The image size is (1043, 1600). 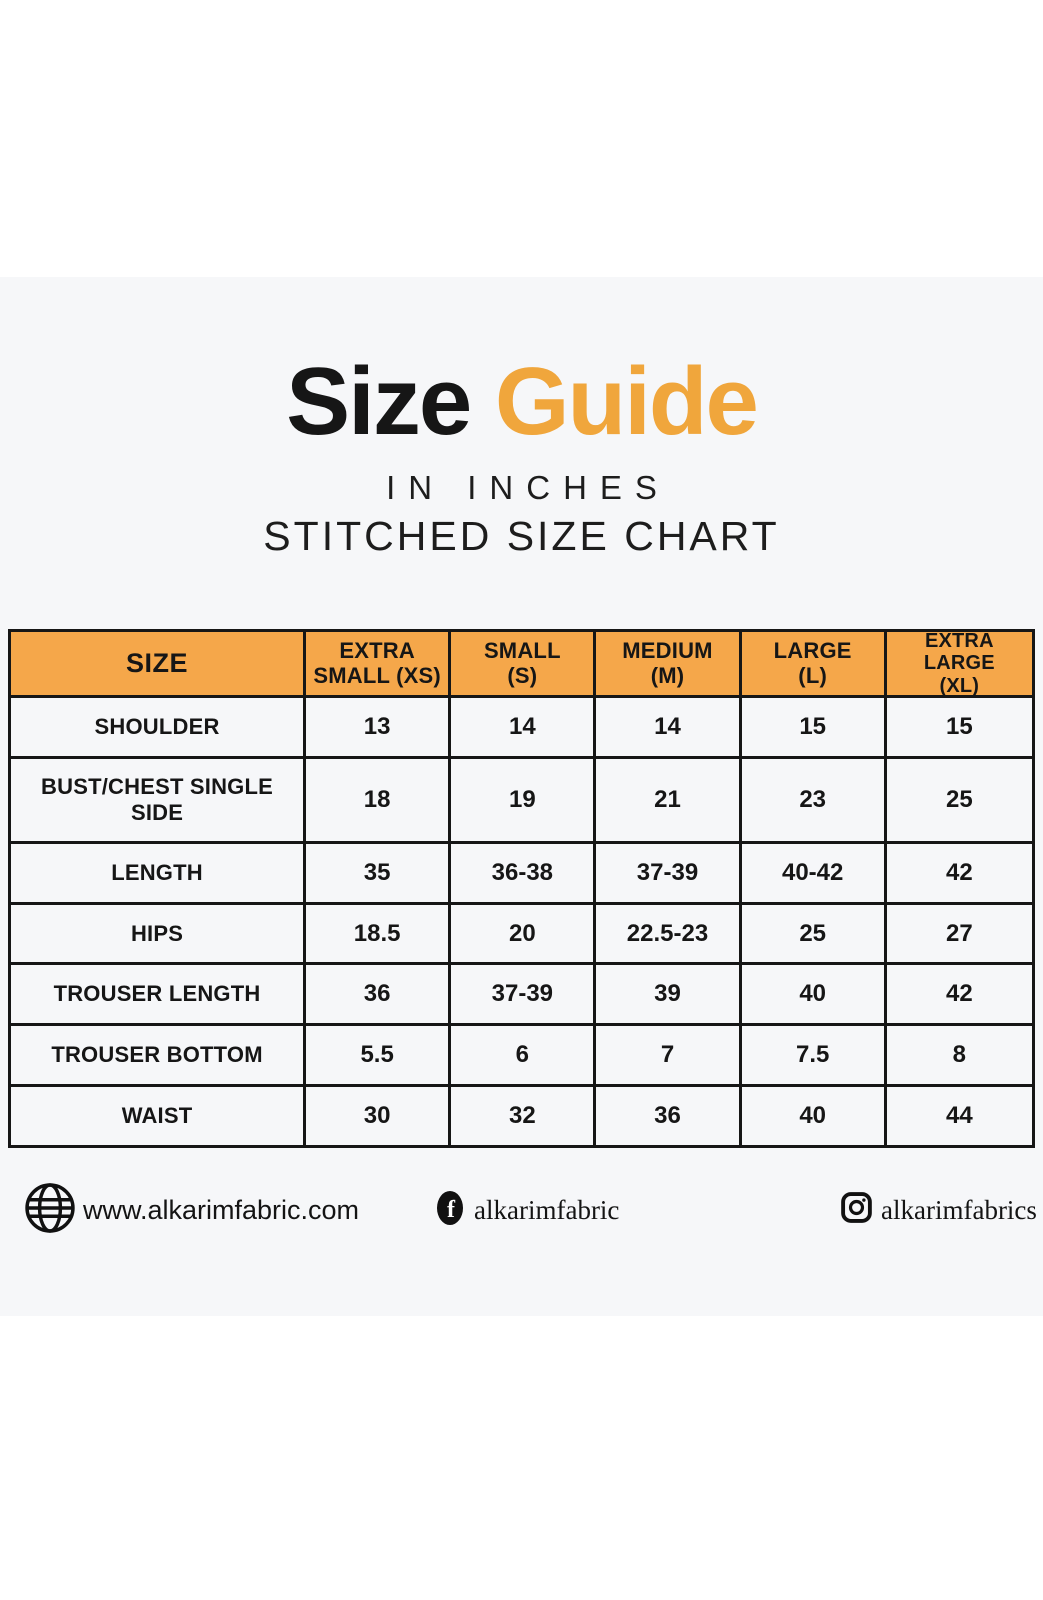 I want to click on value-cell: 7, so click(x=669, y=1055).